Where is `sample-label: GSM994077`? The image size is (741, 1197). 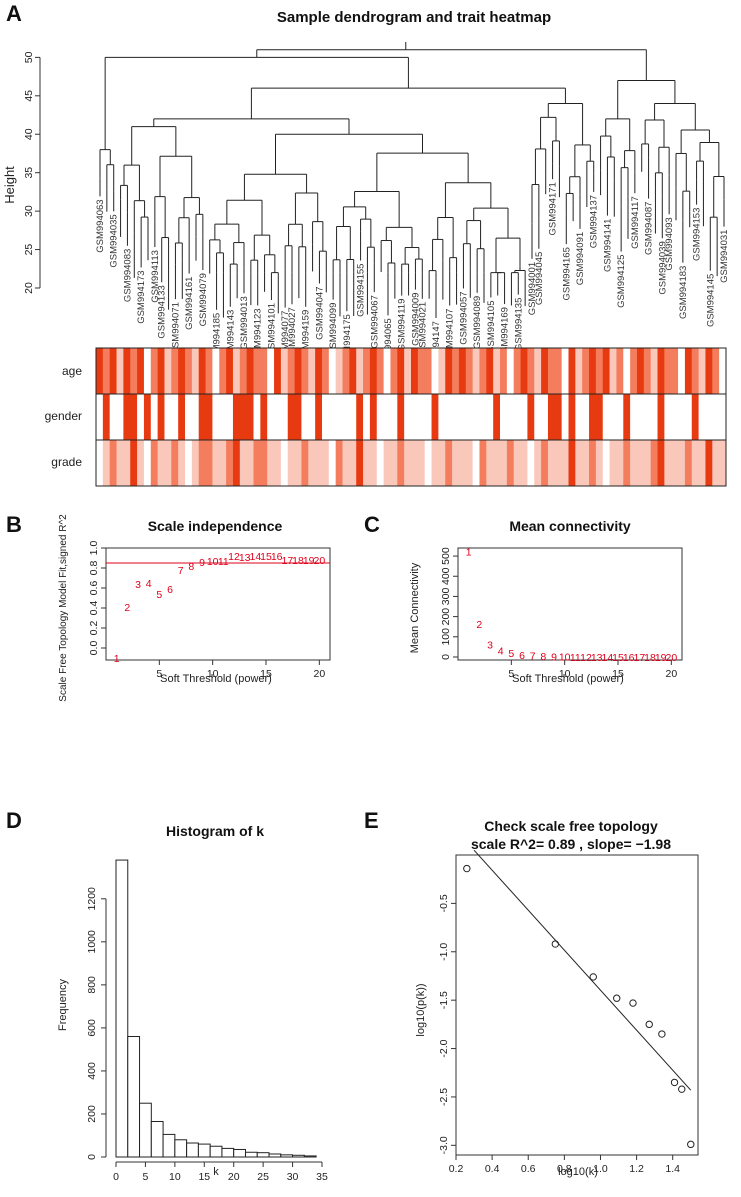 sample-label: GSM994077 is located at coordinates (285, 337).